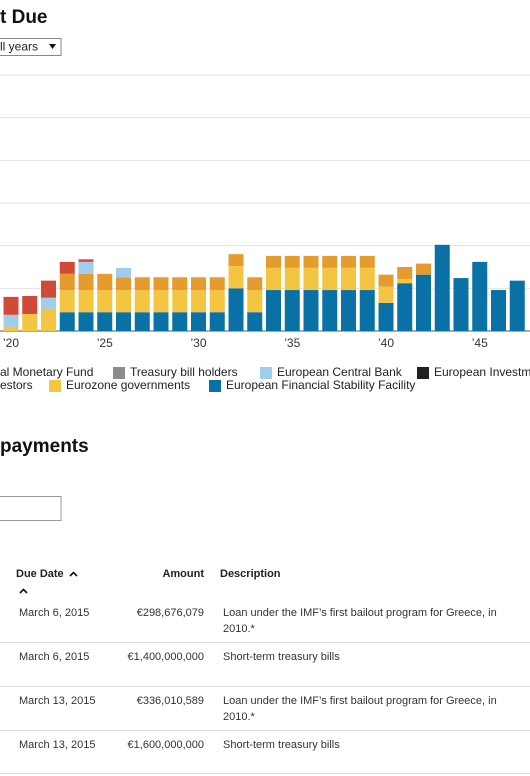 The height and width of the screenshot is (776, 530). I want to click on legend-label: al Monetary Fund, so click(46, 372).